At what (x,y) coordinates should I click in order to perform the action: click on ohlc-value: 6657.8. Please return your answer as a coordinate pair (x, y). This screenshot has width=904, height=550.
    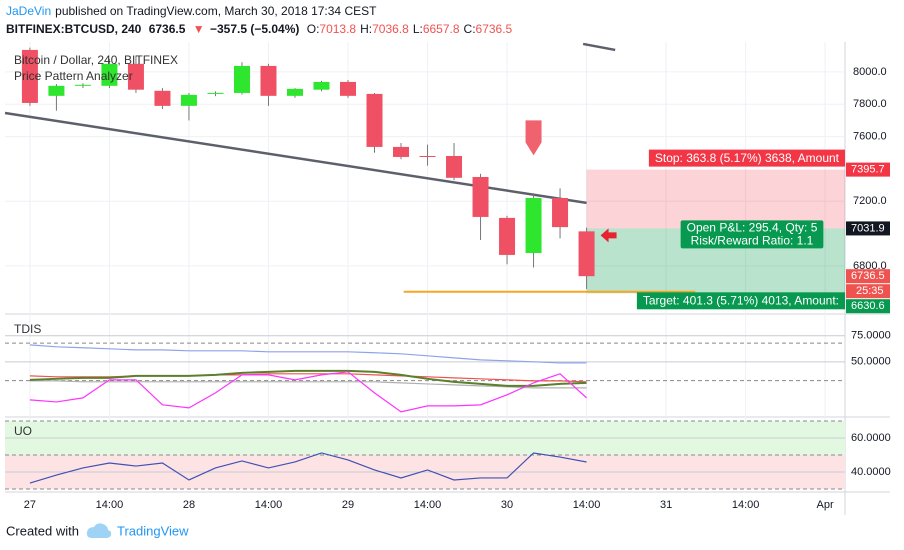
    Looking at the image, I should click on (441, 29).